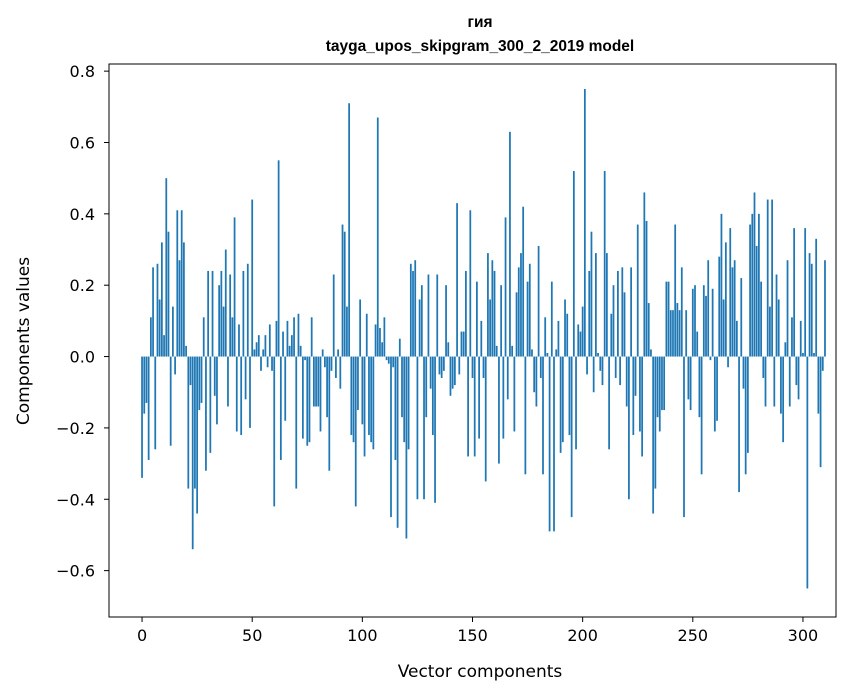 The width and height of the screenshot is (867, 696). Describe the element at coordinates (472, 635) in the screenshot. I see `x-tick-label: 150` at that location.